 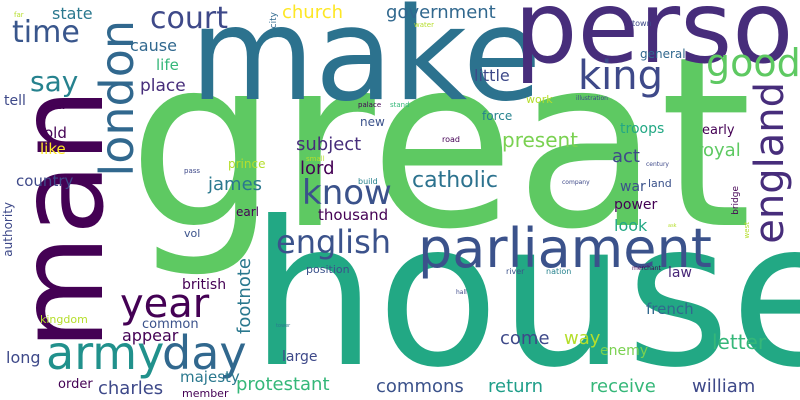 I want to click on word-act: act, so click(x=626, y=156).